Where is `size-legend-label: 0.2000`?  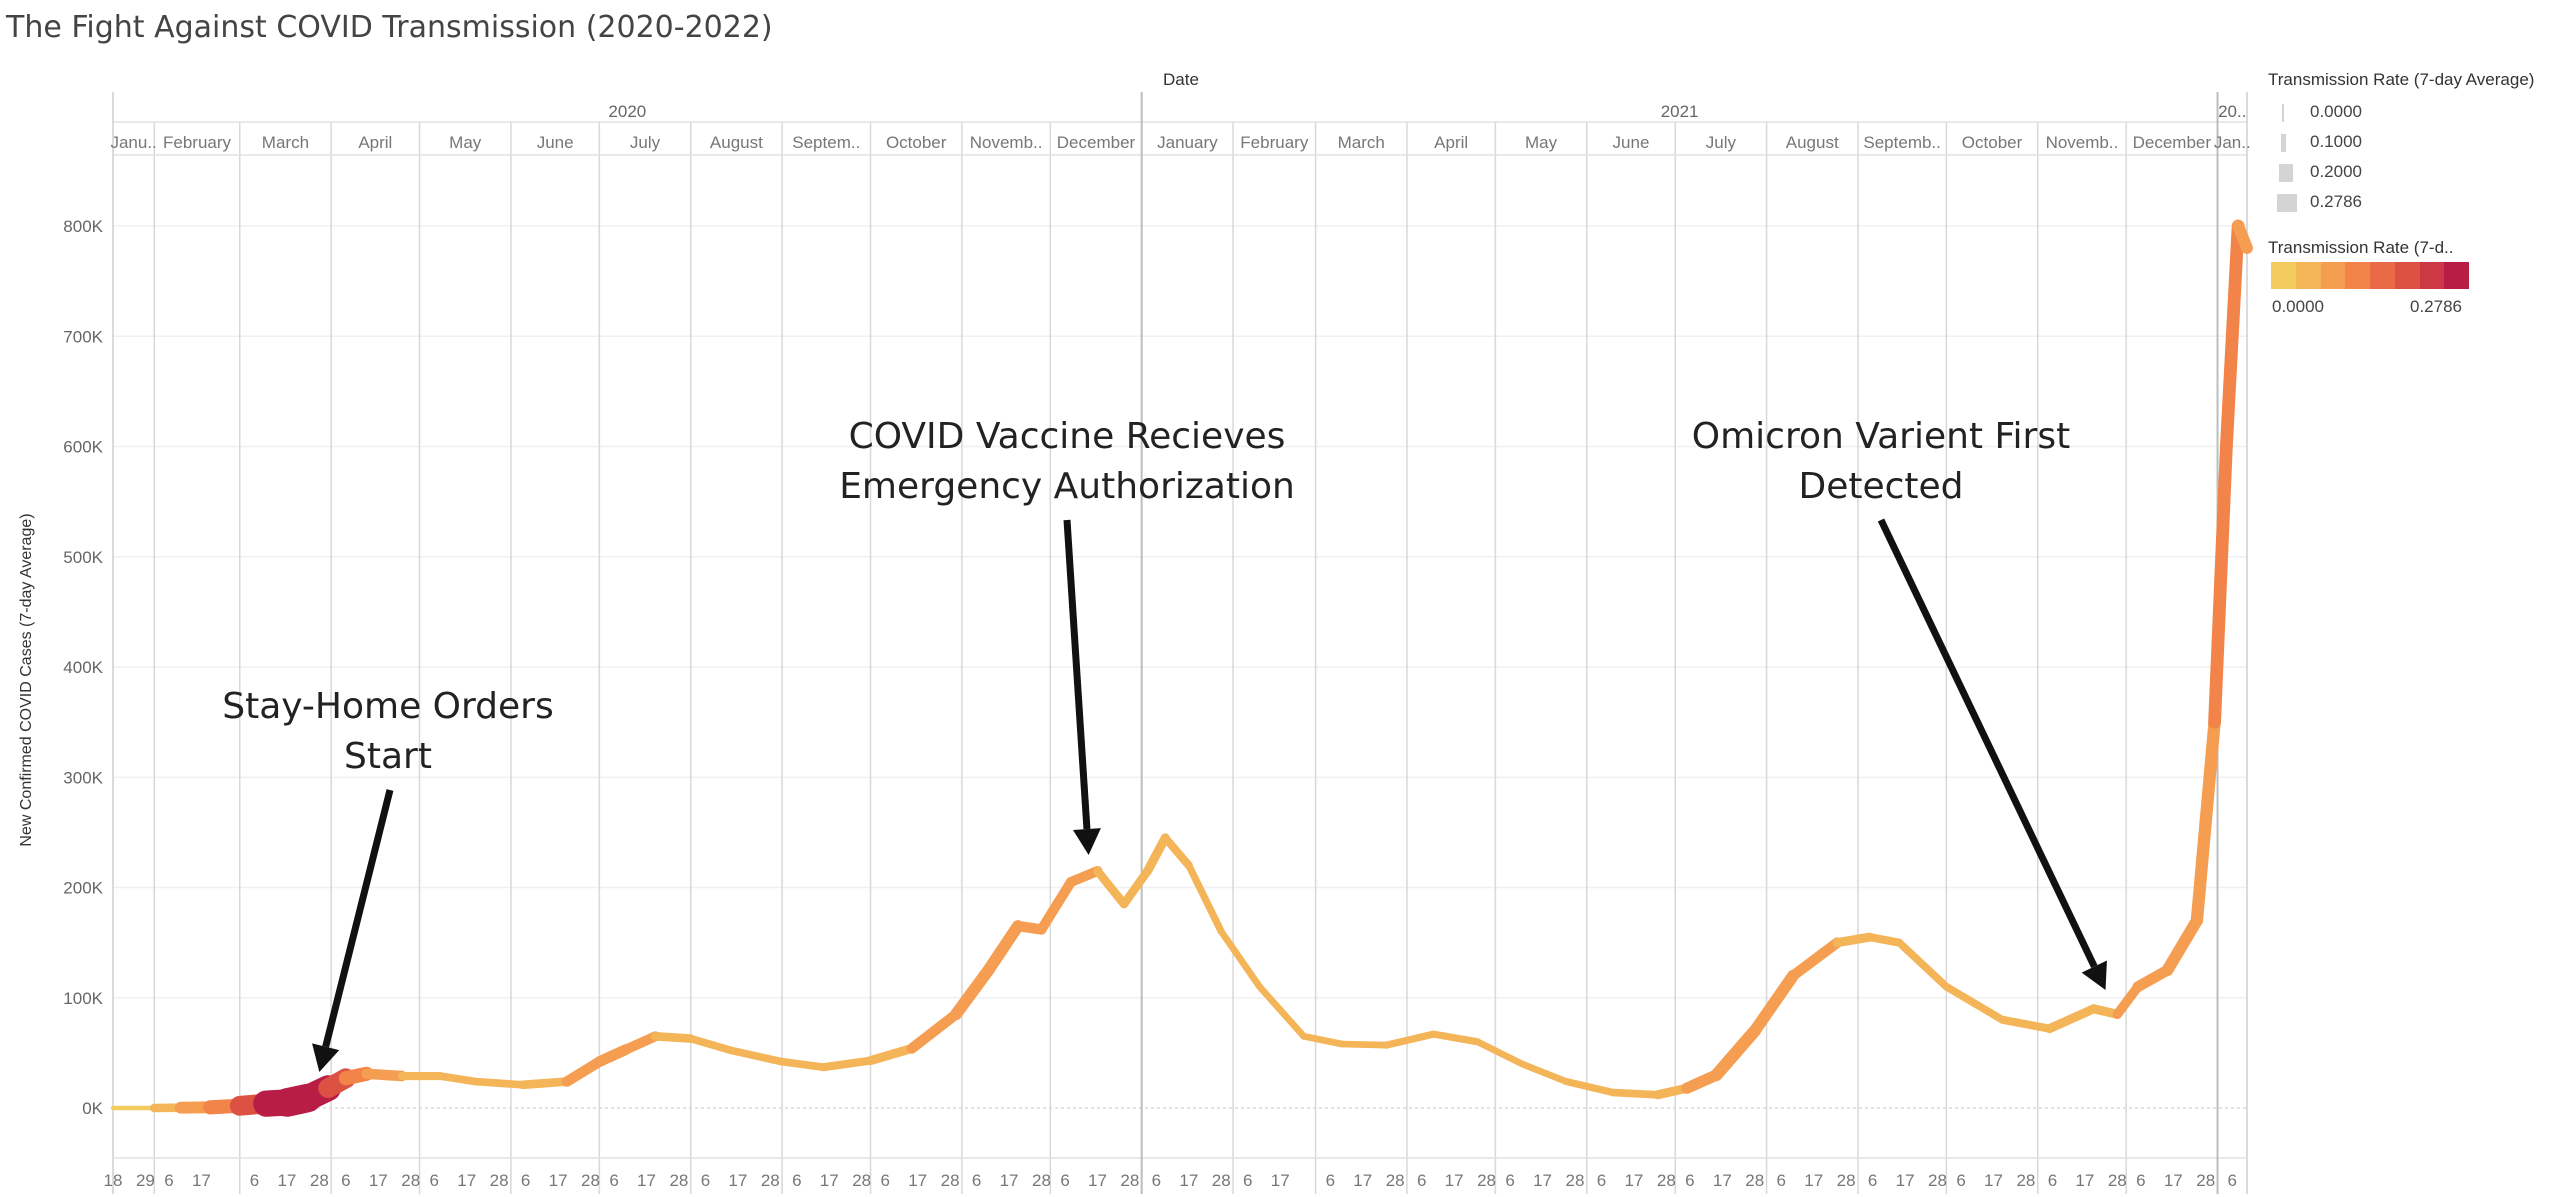 size-legend-label: 0.2000 is located at coordinates (2336, 171).